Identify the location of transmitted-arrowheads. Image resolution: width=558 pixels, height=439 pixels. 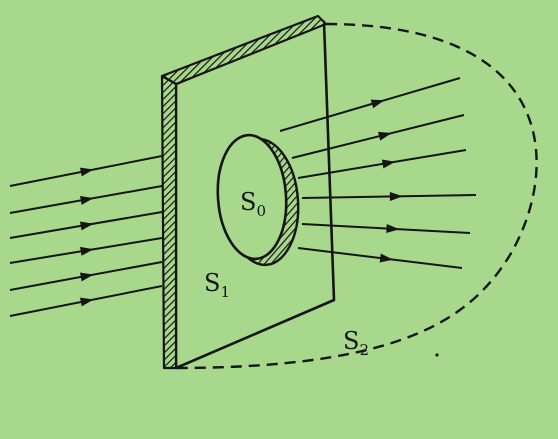
(386, 181).